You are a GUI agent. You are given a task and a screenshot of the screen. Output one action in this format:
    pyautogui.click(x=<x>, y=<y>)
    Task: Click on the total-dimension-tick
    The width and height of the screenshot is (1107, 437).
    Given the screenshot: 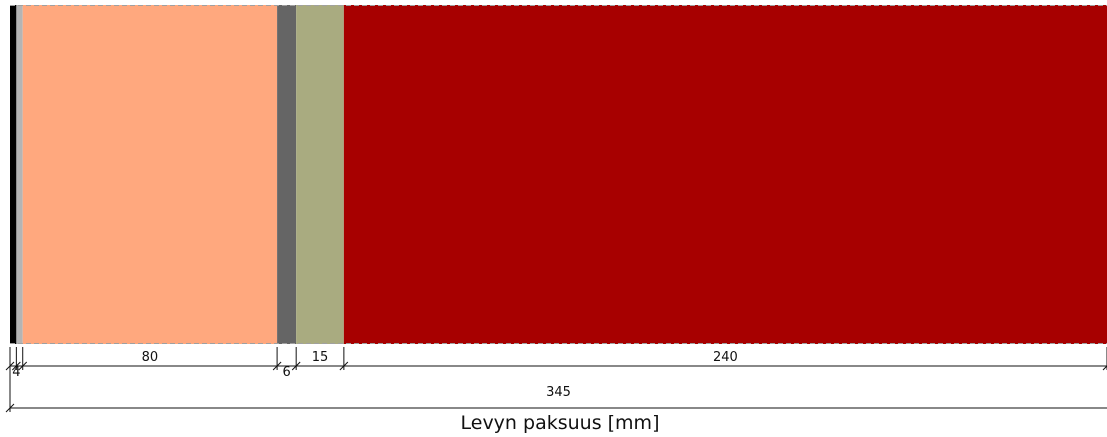 What is the action you would take?
    pyautogui.click(x=10, y=408)
    